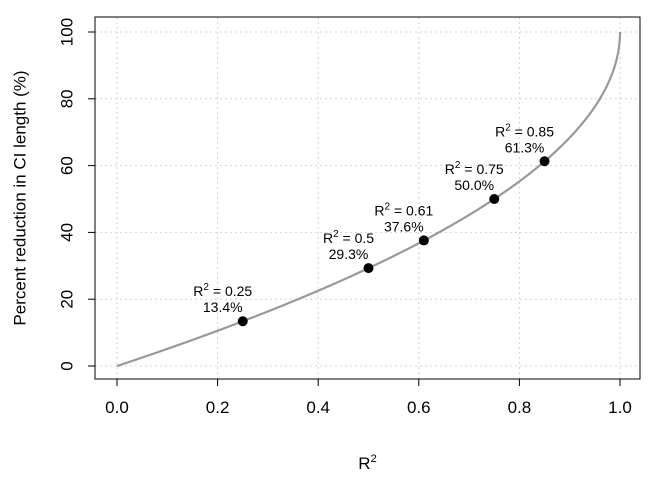 The image size is (654, 478). I want to click on annotation-r2-2: R2 = 0.61, so click(403, 209).